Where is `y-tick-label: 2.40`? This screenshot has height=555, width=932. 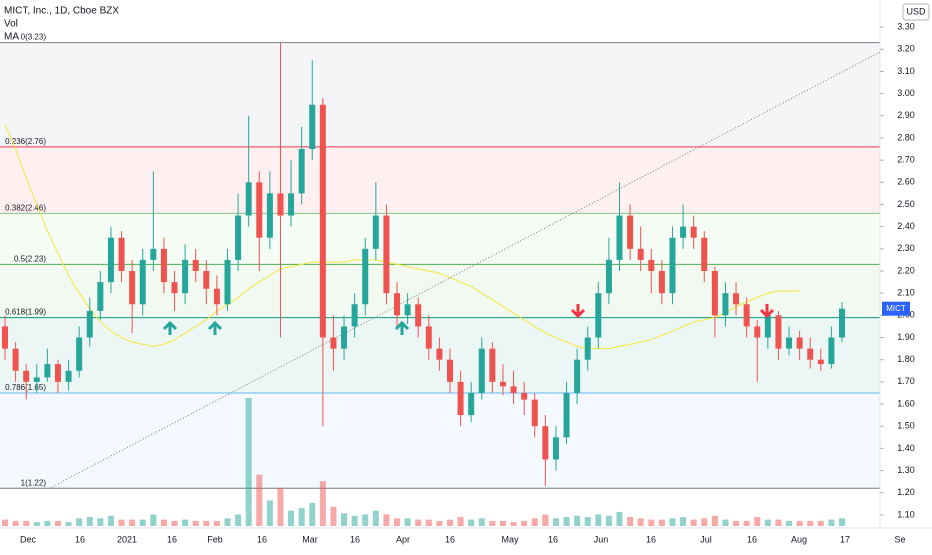
y-tick-label: 2.40 is located at coordinates (906, 226).